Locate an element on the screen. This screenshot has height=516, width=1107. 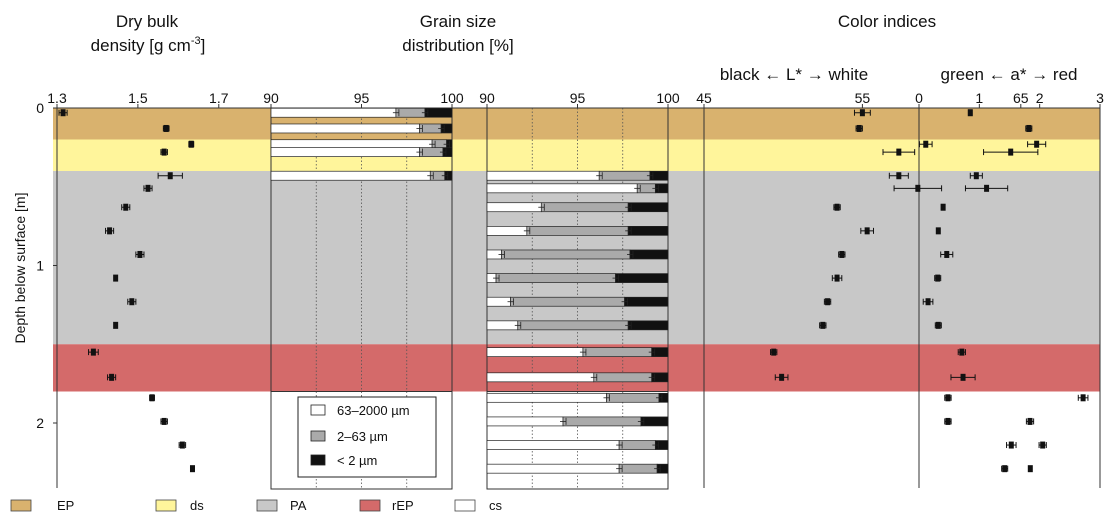
y-tick-label: 0 is located at coordinates (40, 108).